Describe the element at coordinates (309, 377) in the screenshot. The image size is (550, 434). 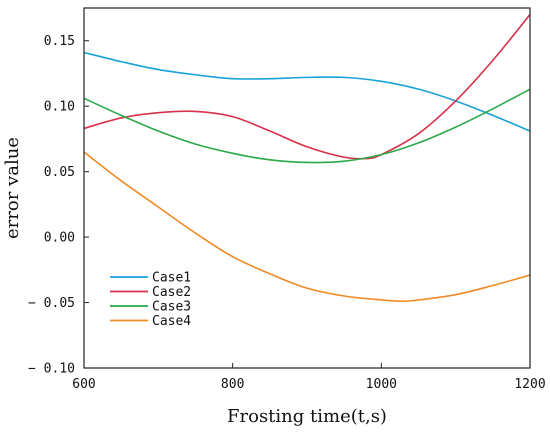
I see `x-axis-ticks: 600 800 1000 1200` at that location.